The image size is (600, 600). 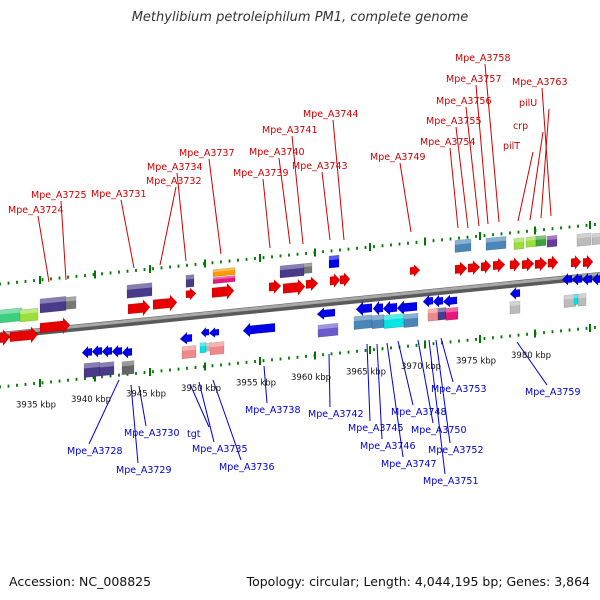 What do you see at coordinates (36, 210) in the screenshot?
I see `forward-gene-label: Mpe_A3724` at bounding box center [36, 210].